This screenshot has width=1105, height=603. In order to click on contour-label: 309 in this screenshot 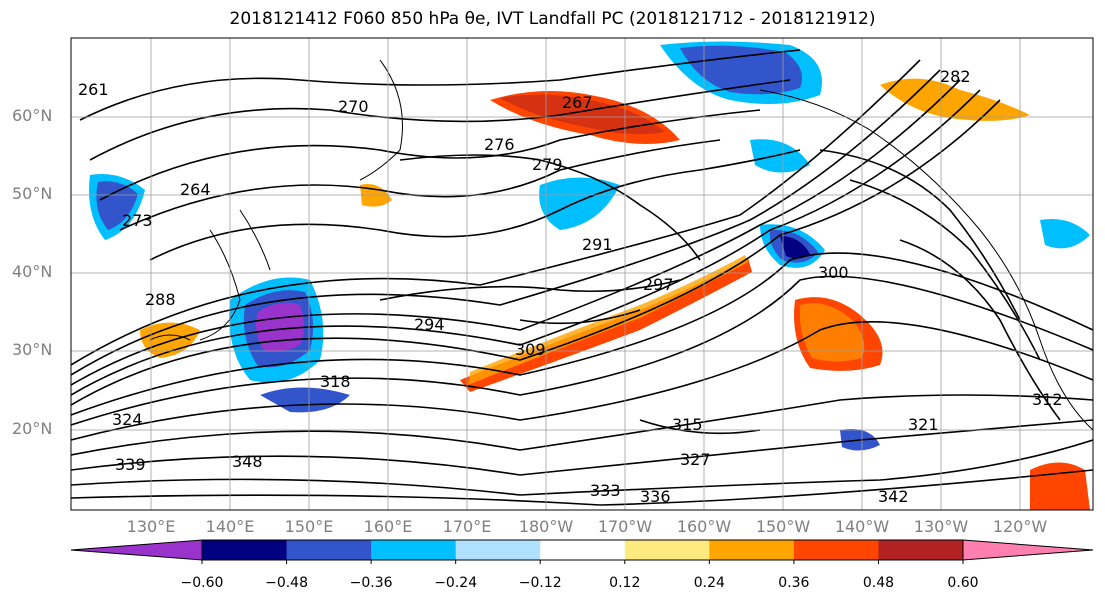, I will do `click(530, 349)`.